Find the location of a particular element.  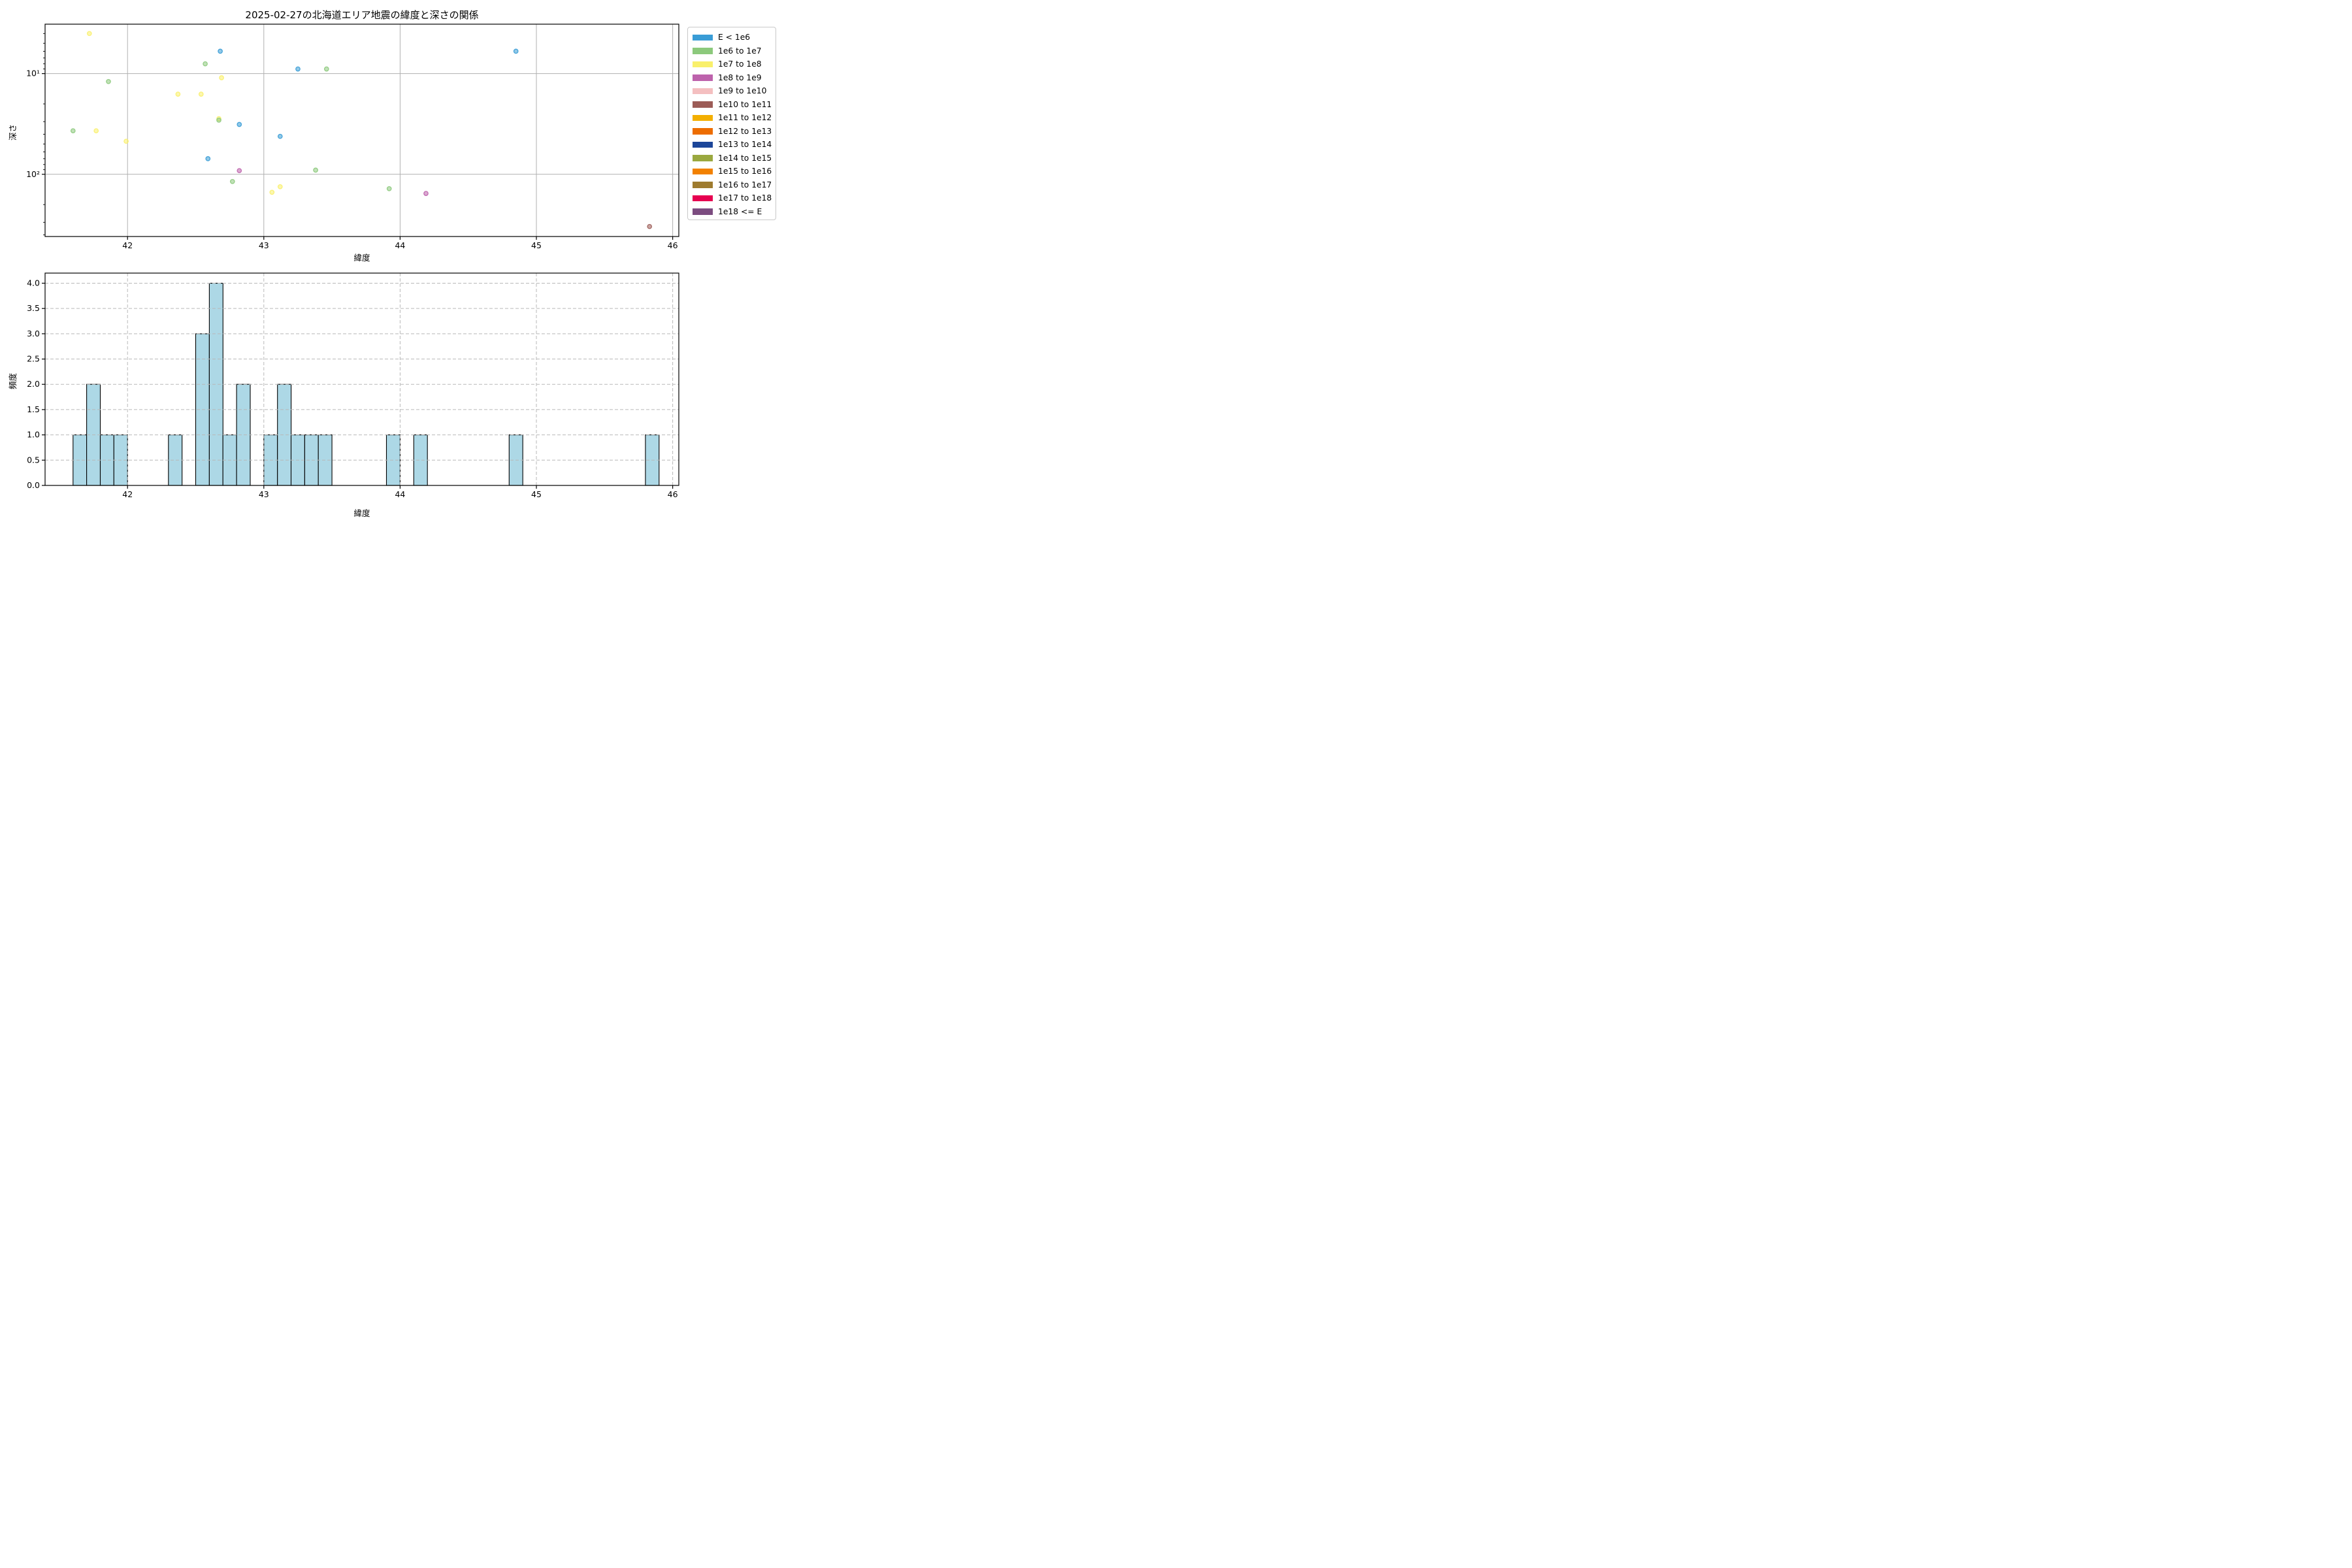

legend-entry: 1e8 to 1e9 is located at coordinates (734, 78).